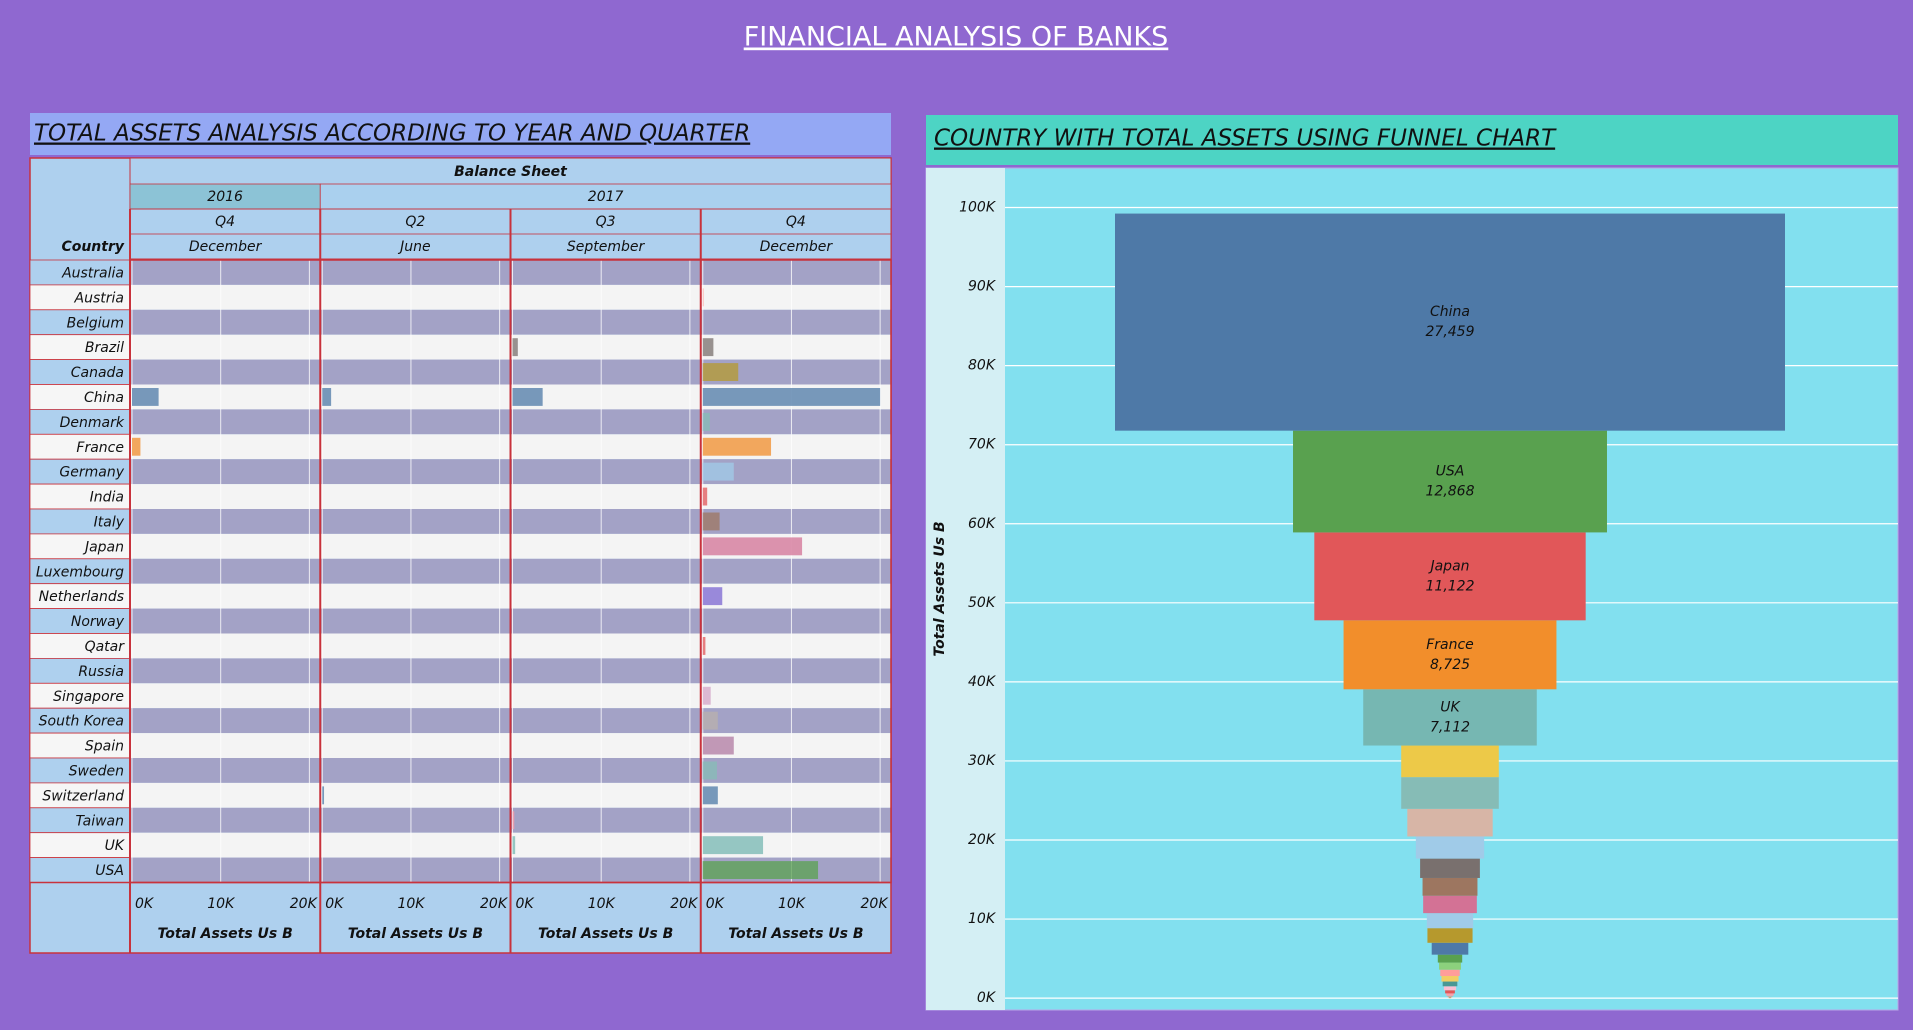 The height and width of the screenshot is (1030, 1913). Describe the element at coordinates (92, 423) in the screenshot. I see `country-label: Denmark` at that location.